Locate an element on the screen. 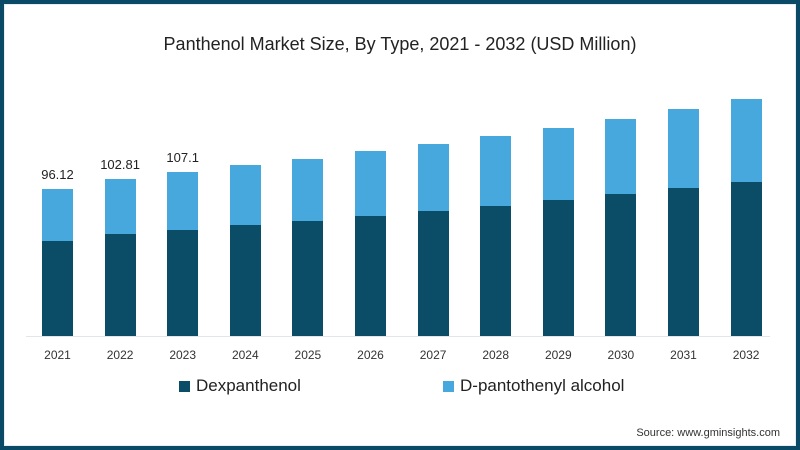 Image resolution: width=800 pixels, height=450 pixels. legend-item-dexpanthenol: Dexpanthenol is located at coordinates (240, 386).